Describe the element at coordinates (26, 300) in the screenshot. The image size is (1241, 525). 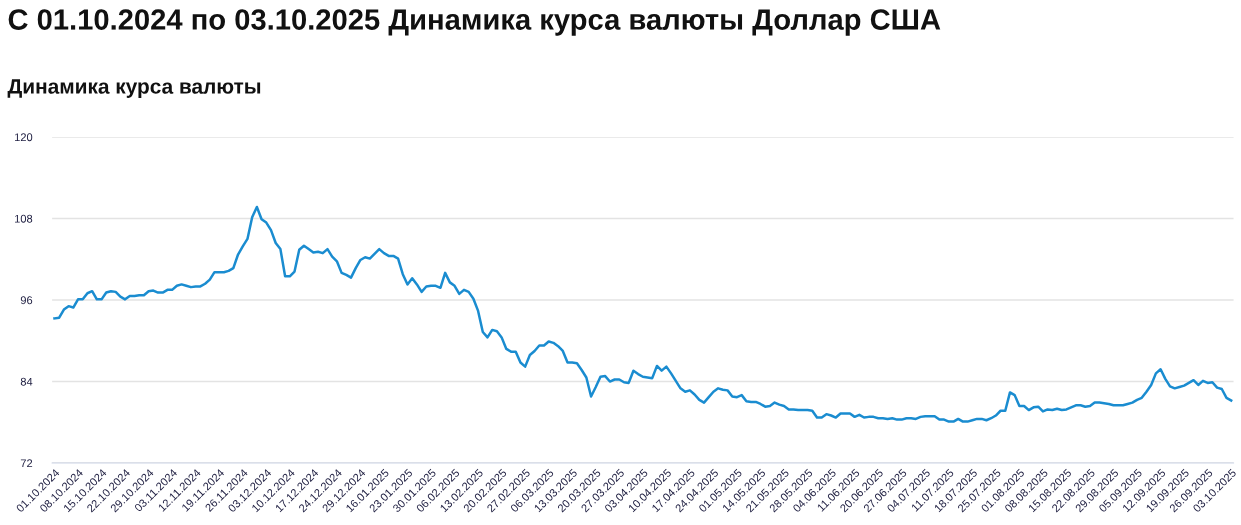
I see `y-tick-label: 96` at that location.